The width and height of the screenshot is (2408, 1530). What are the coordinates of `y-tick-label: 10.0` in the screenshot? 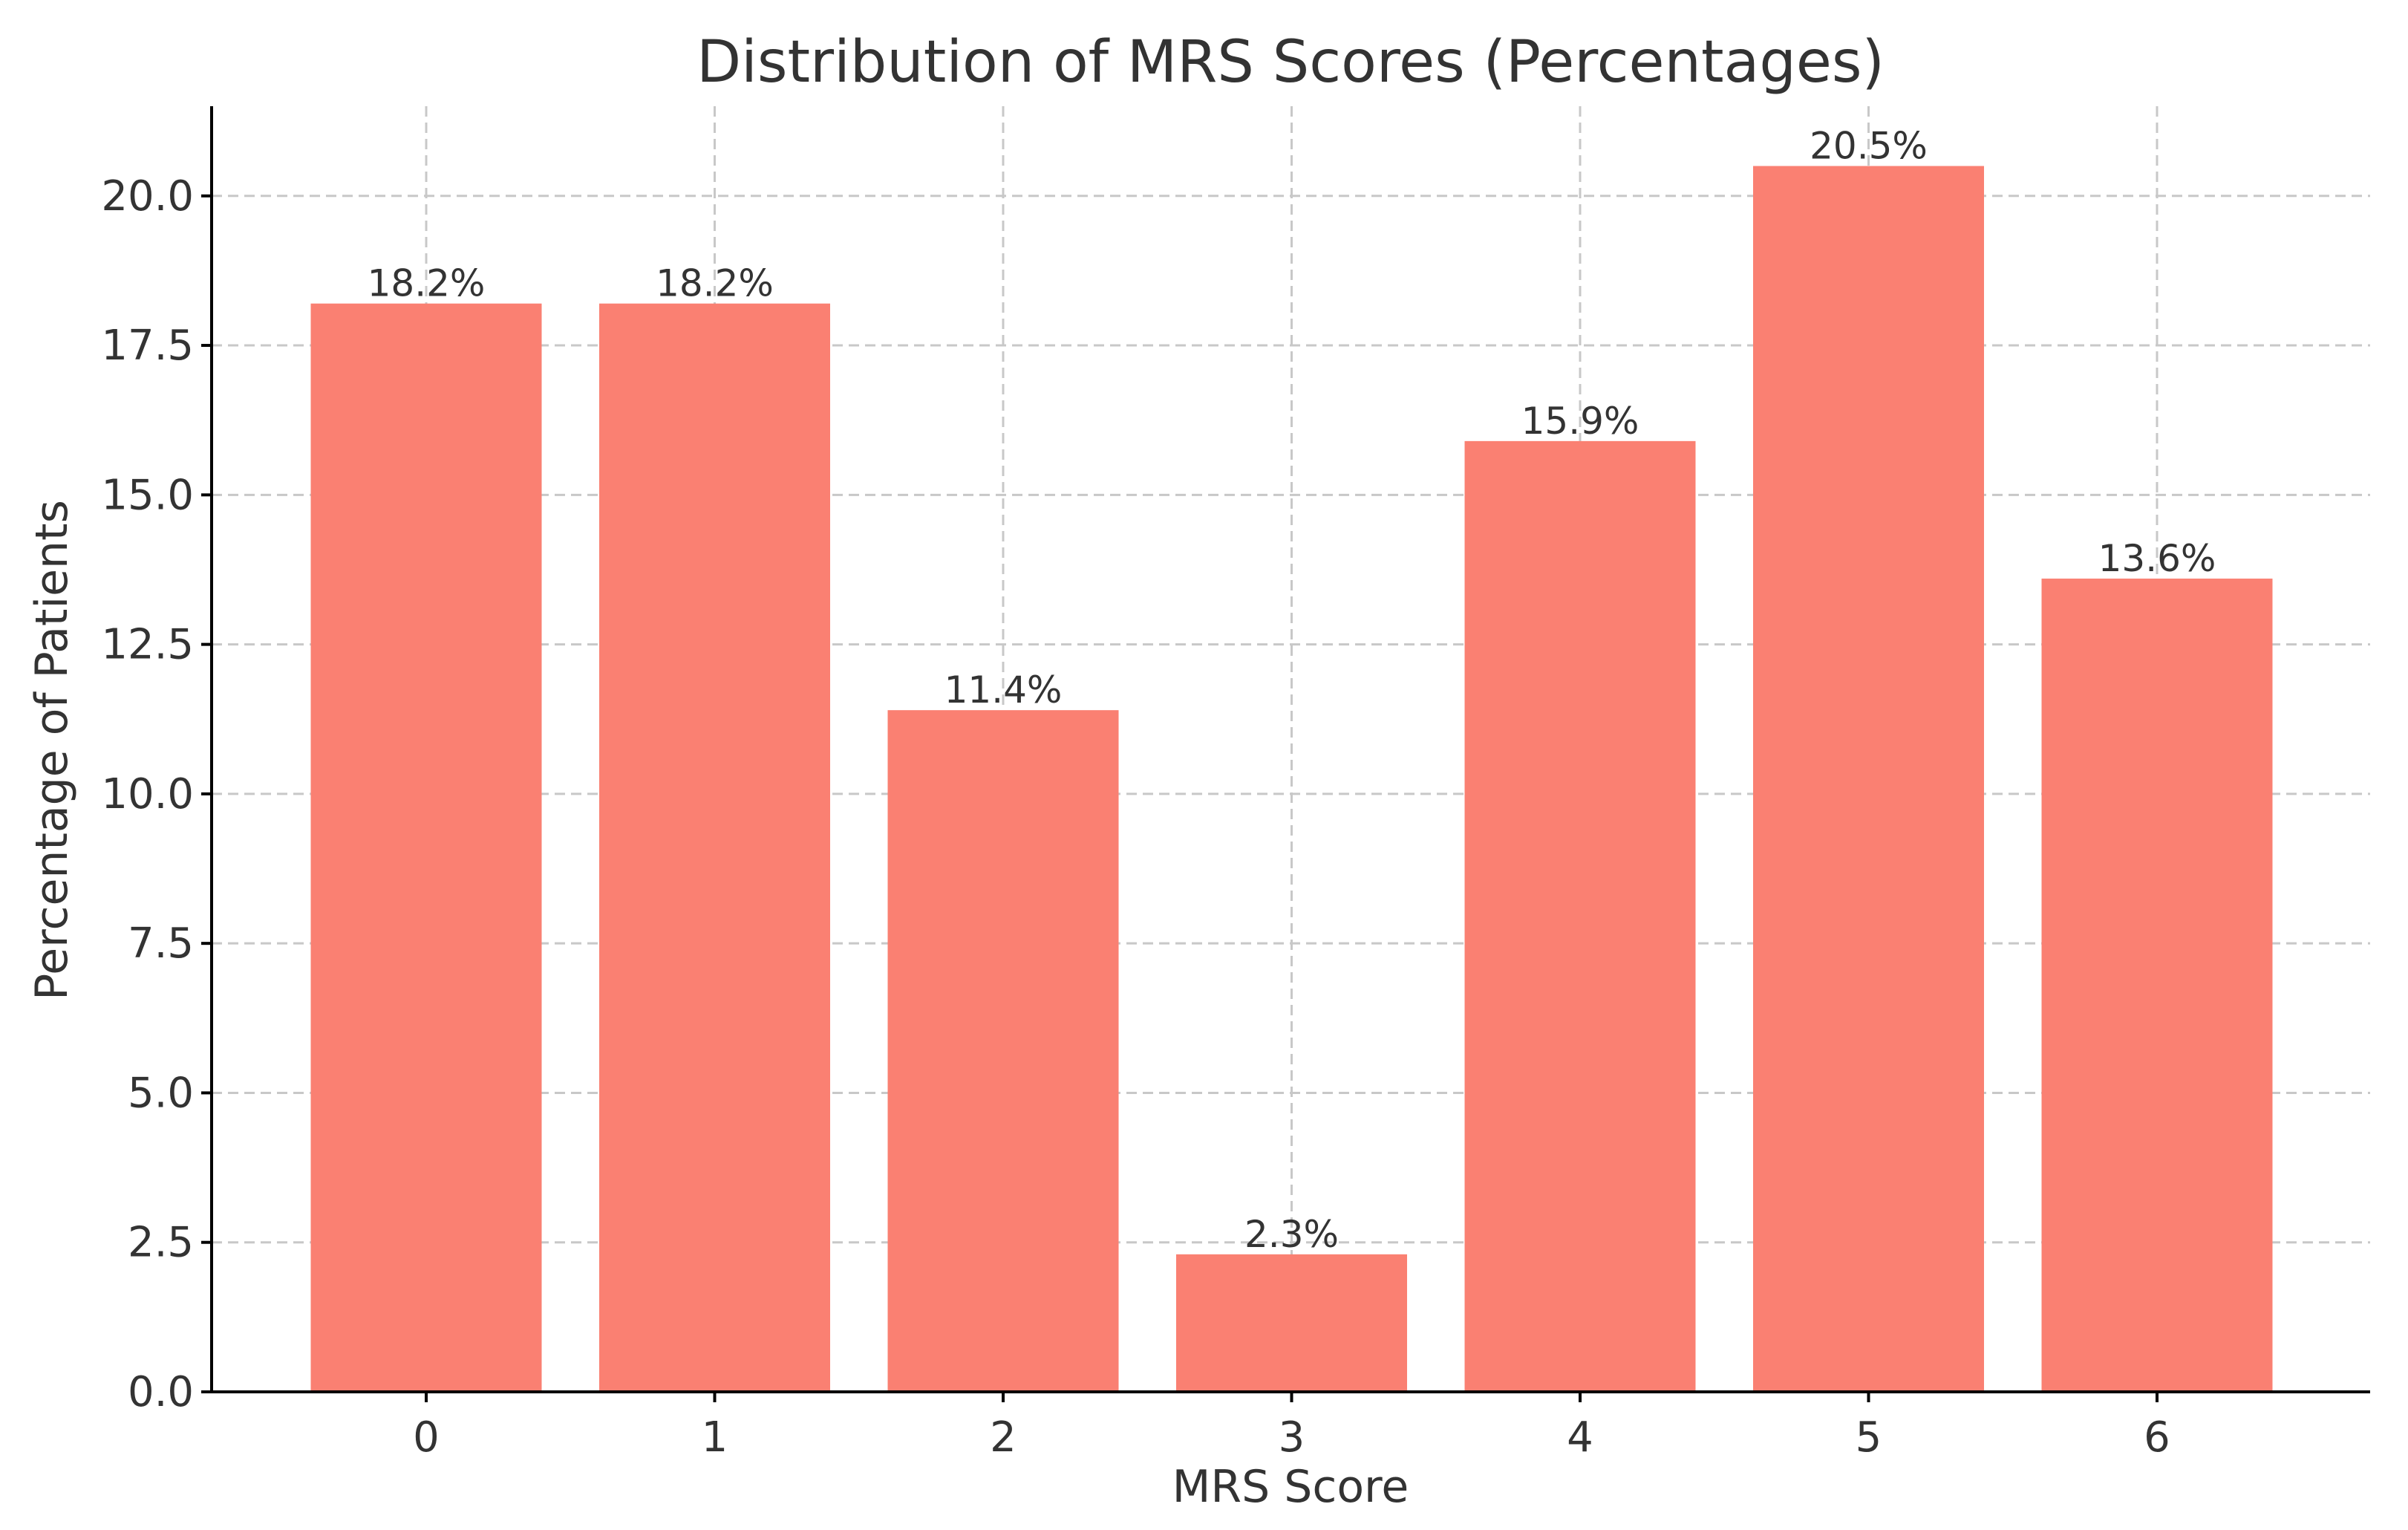 It's located at (147, 794).